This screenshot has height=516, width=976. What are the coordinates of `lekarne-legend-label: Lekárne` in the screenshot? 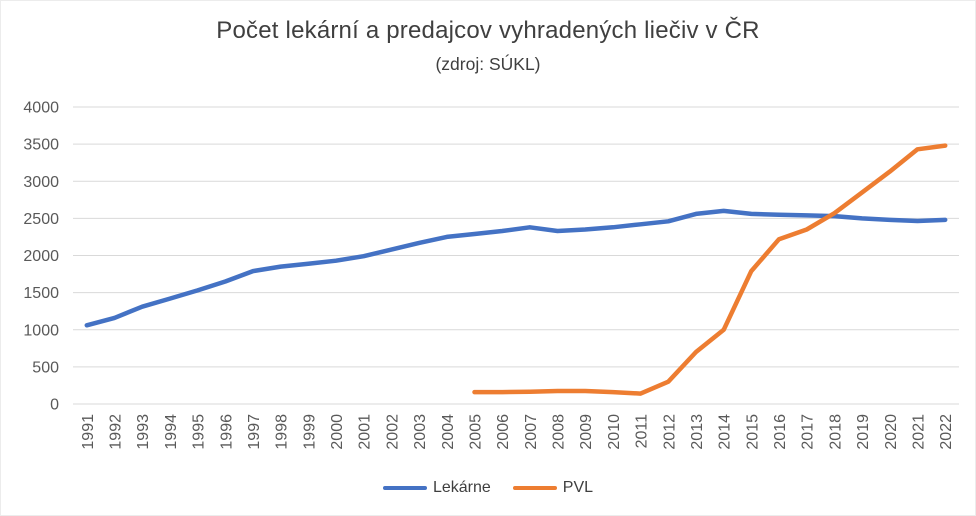 It's located at (461, 487).